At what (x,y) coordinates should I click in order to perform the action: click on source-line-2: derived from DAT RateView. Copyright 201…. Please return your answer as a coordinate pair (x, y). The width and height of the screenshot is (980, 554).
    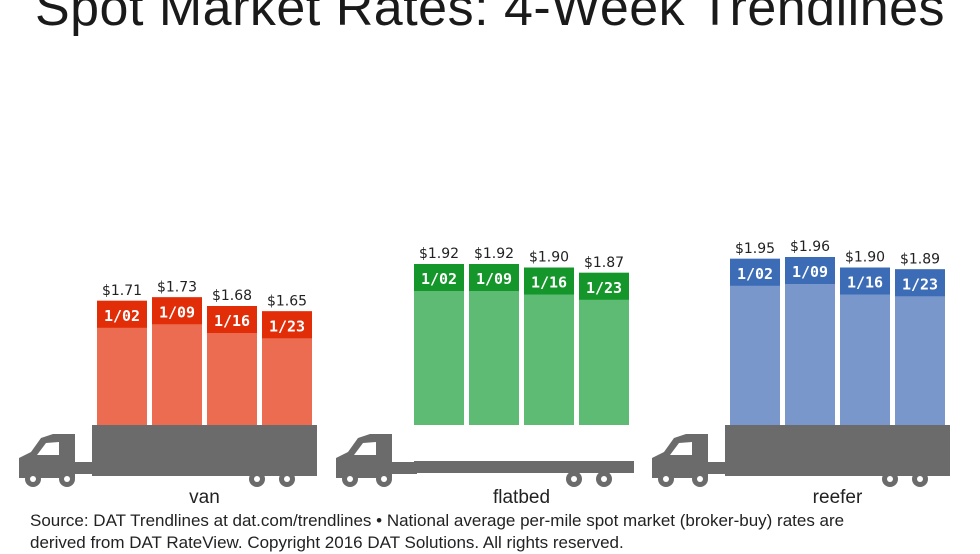
    Looking at the image, I should click on (327, 542).